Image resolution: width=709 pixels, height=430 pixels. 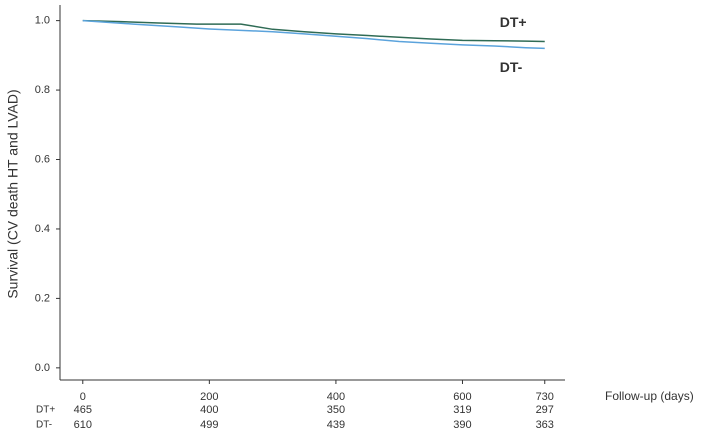 What do you see at coordinates (336, 410) in the screenshot?
I see `at-risk-value: 350` at bounding box center [336, 410].